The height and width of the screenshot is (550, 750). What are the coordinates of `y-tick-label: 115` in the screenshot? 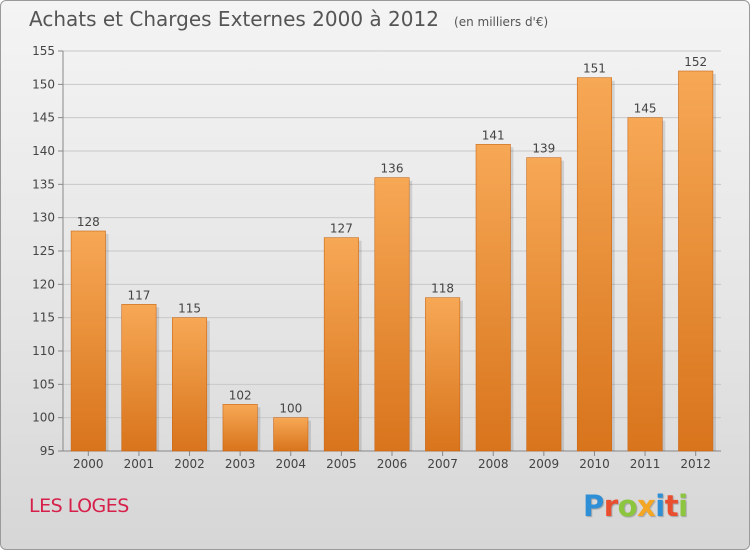 It's located at (43, 318).